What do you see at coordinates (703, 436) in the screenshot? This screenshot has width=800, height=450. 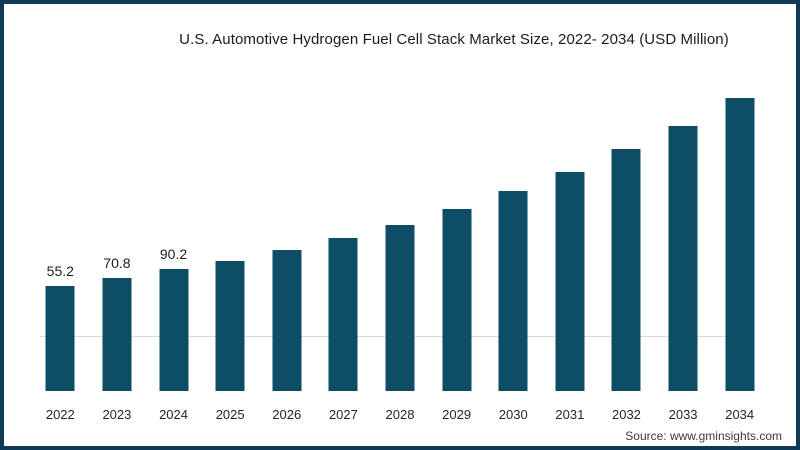 I see `source-attribution: Source: www.gminsights.com` at bounding box center [703, 436].